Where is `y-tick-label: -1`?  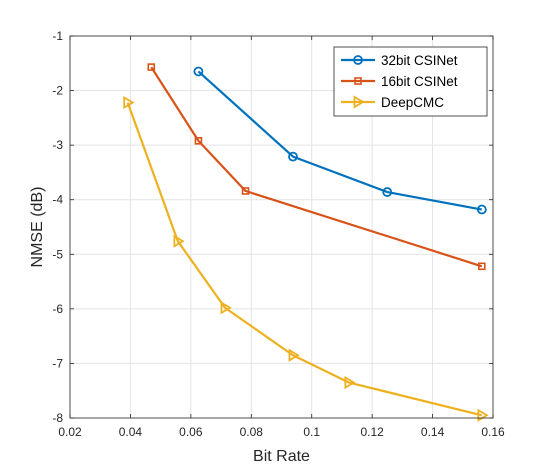 y-tick-label: -1 is located at coordinates (57, 36).